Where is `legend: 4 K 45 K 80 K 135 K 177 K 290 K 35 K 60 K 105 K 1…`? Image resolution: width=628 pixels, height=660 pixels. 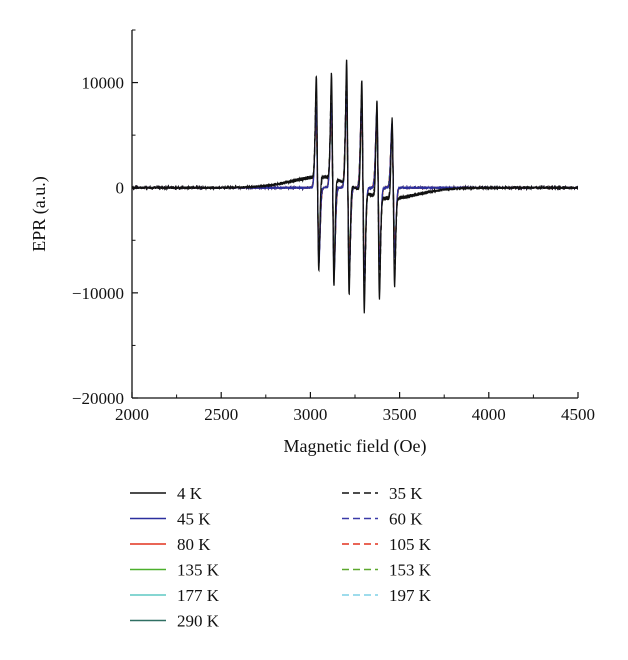
legend: 4 K 45 K 80 K 135 K 177 K 290 K 35 K 60 K 105 K 1… is located at coordinates (281, 557).